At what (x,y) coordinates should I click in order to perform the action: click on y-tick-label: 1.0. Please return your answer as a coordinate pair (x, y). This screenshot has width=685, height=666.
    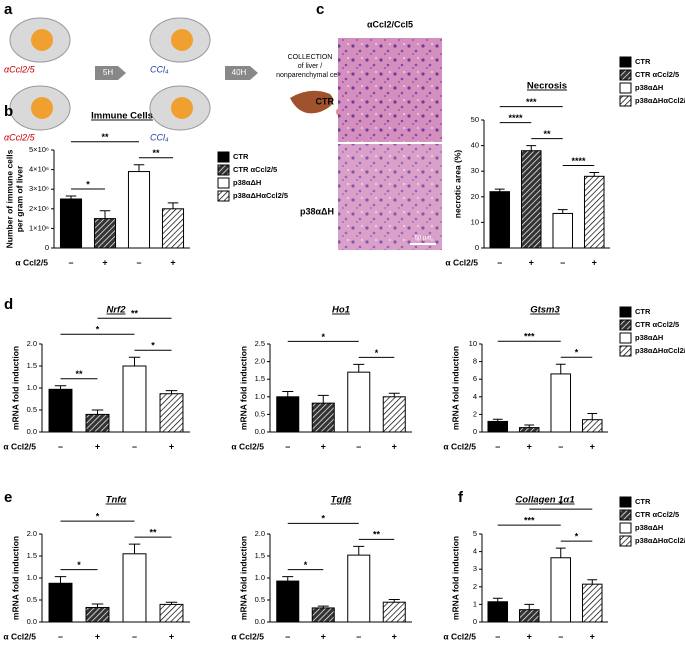
    Looking at the image, I should click on (32, 577).